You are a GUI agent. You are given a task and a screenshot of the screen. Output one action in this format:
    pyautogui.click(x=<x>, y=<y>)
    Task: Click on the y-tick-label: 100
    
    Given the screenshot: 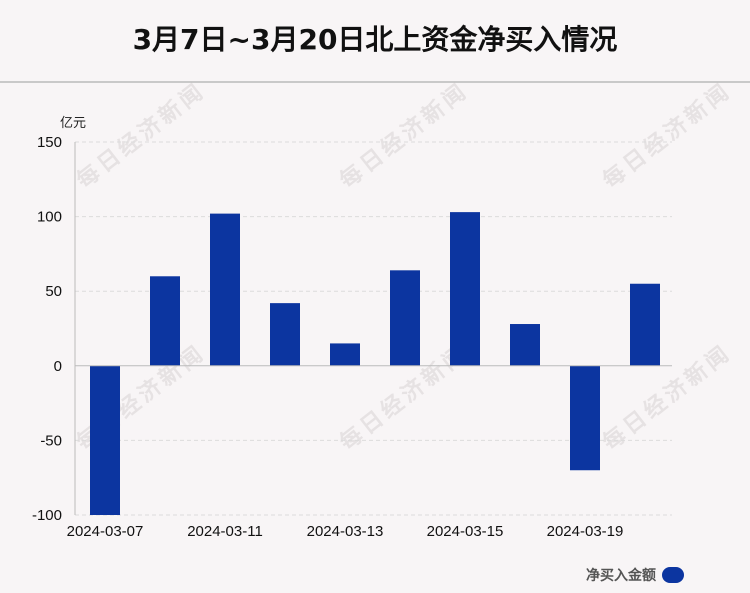 What is the action you would take?
    pyautogui.click(x=49, y=217)
    